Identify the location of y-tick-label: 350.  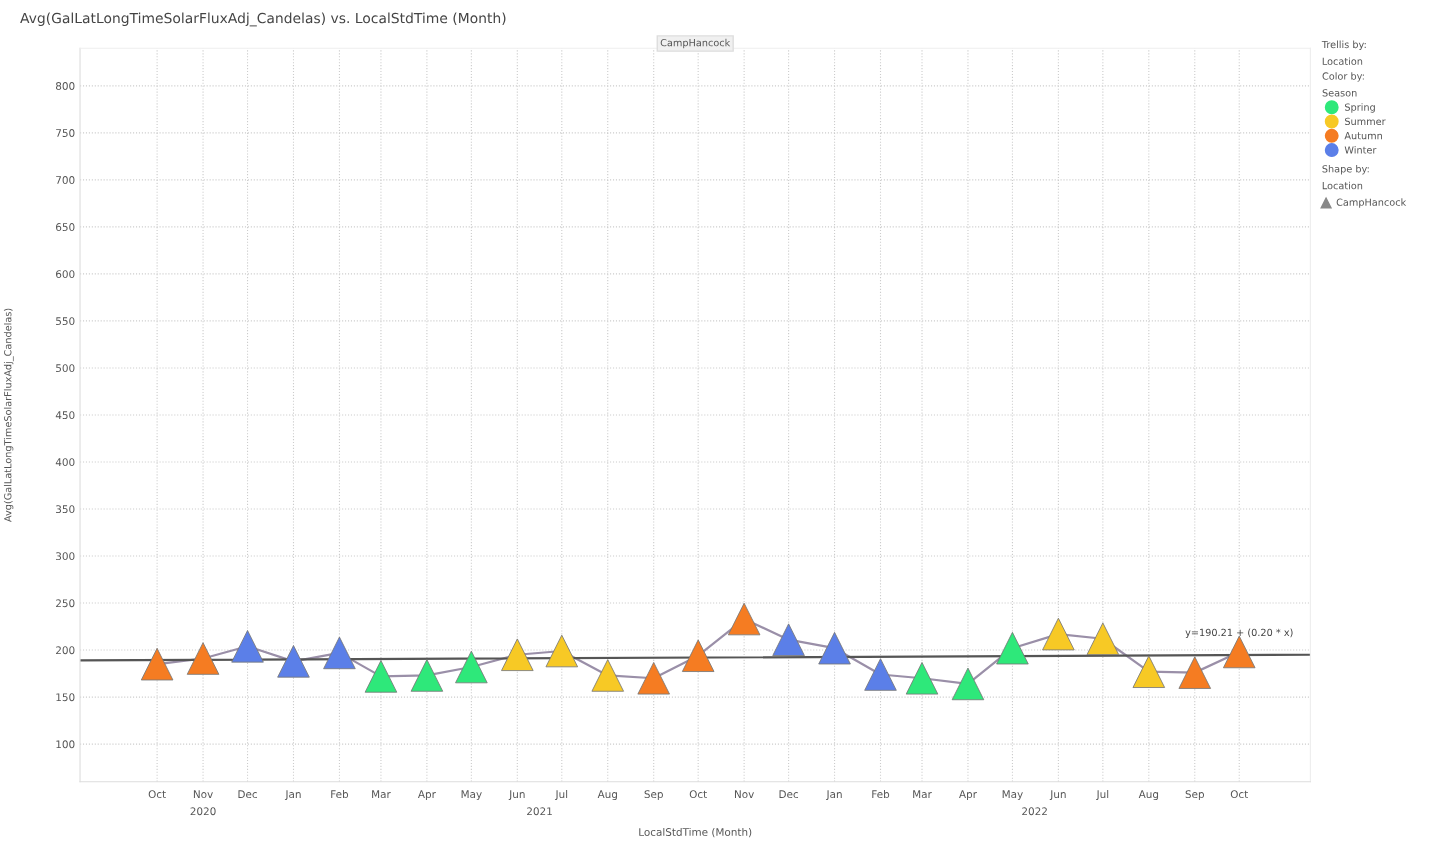
(65, 509).